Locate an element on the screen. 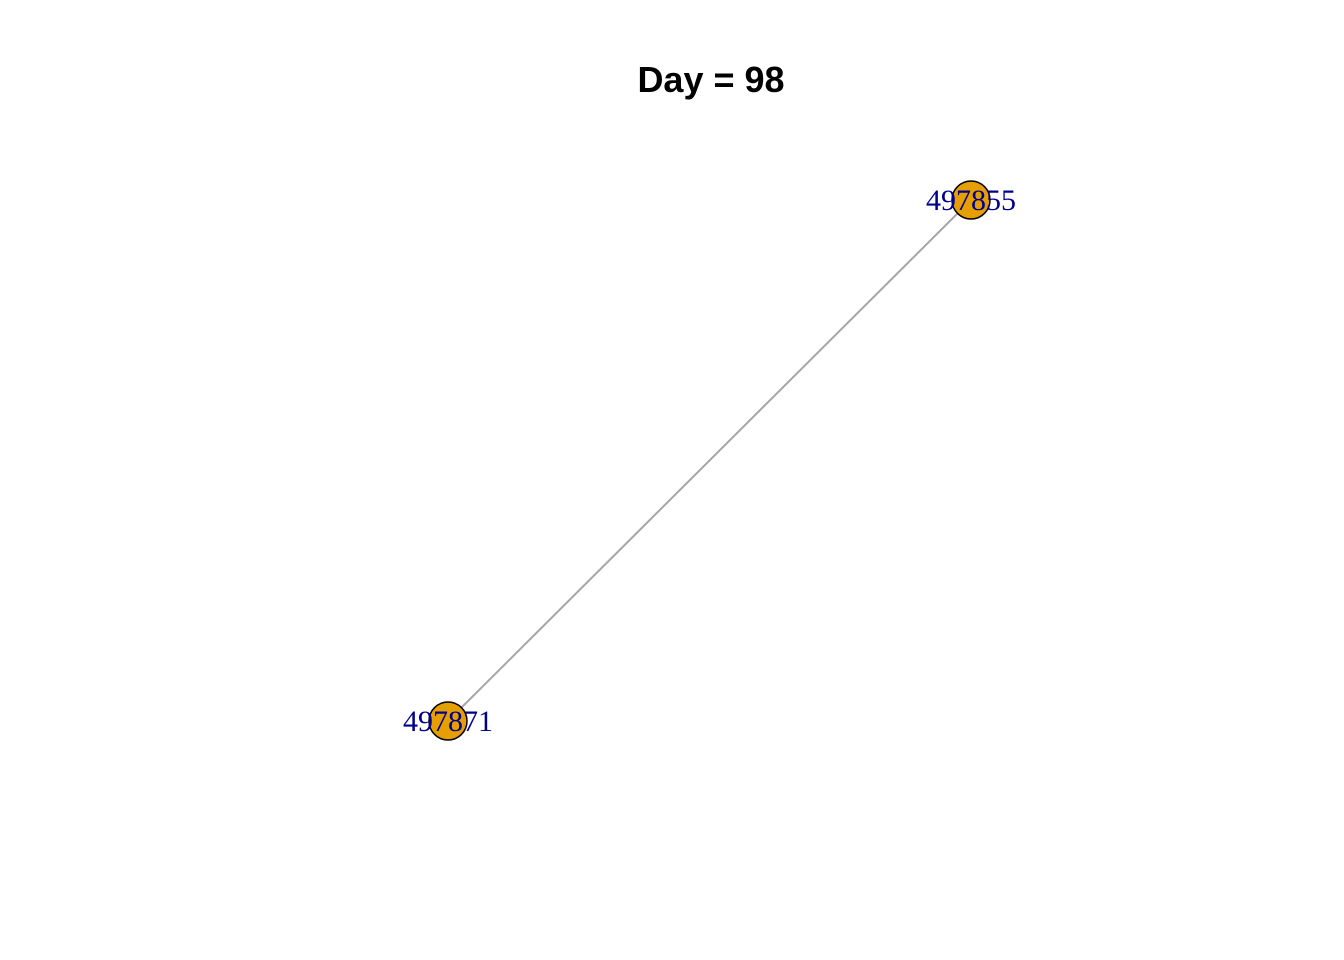  node-label: 497855 is located at coordinates (971, 200).